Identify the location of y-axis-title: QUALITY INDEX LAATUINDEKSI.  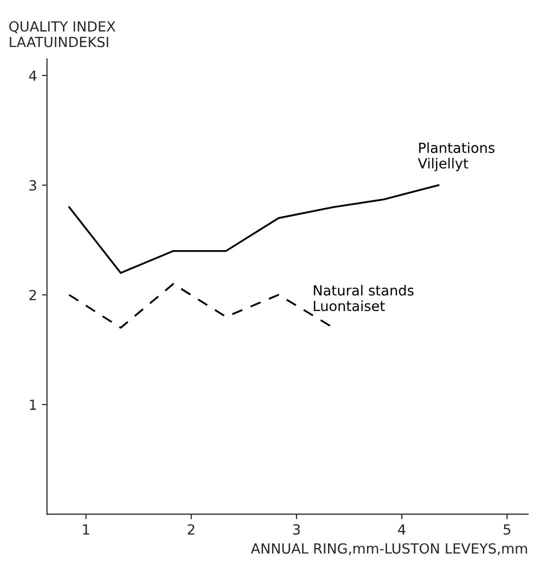
(62, 34).